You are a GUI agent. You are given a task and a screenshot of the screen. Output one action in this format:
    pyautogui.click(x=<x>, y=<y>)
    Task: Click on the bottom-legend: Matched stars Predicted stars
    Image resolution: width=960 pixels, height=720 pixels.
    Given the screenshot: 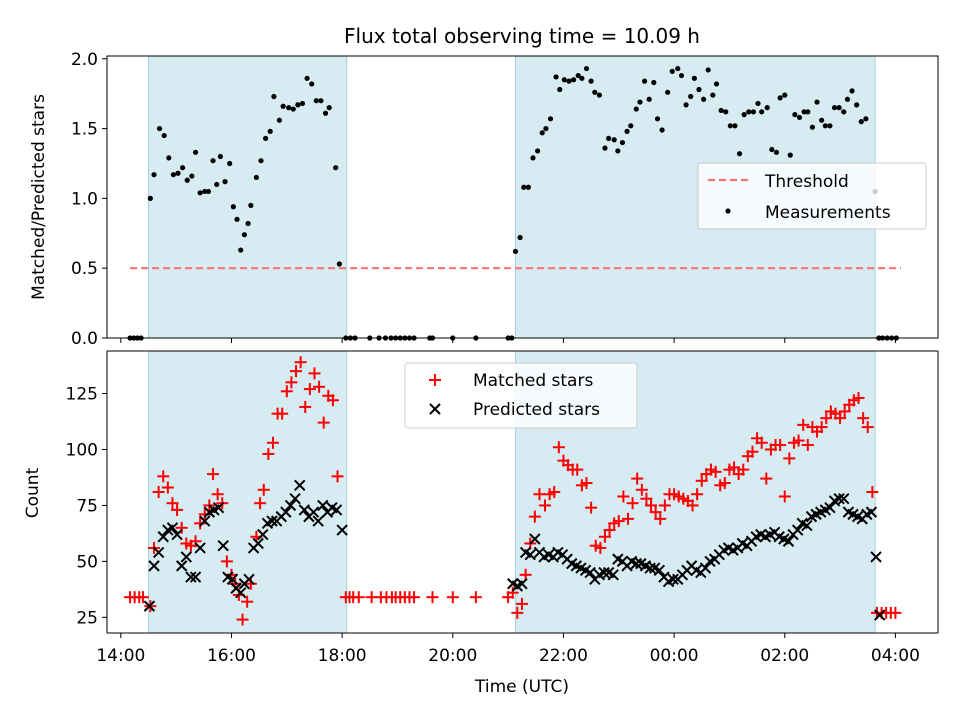 What is the action you would take?
    pyautogui.click(x=521, y=395)
    